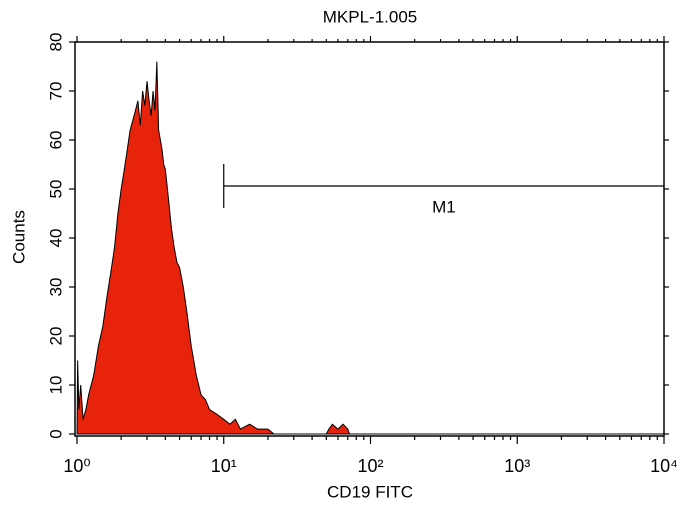 This screenshot has width=680, height=509. I want to click on y-axis-label: Counts, so click(18, 237).